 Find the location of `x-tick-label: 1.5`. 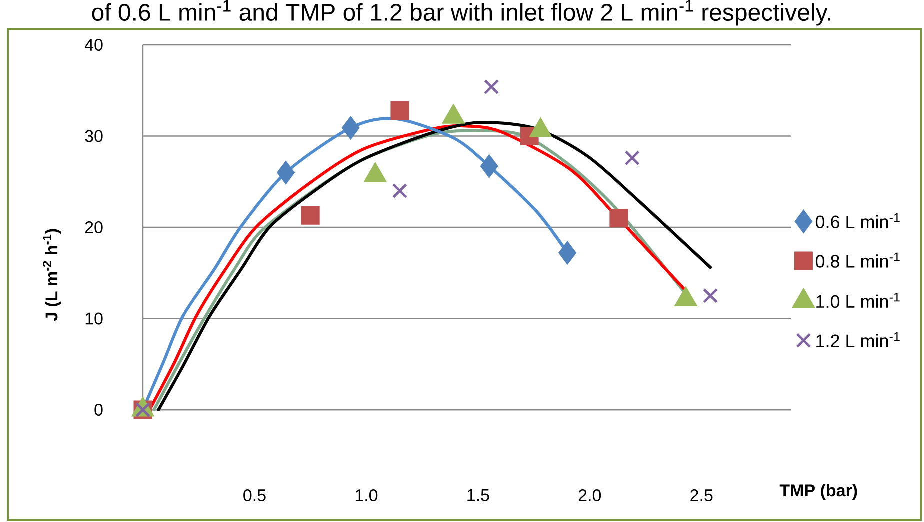

x-tick-label: 1.5 is located at coordinates (479, 496).